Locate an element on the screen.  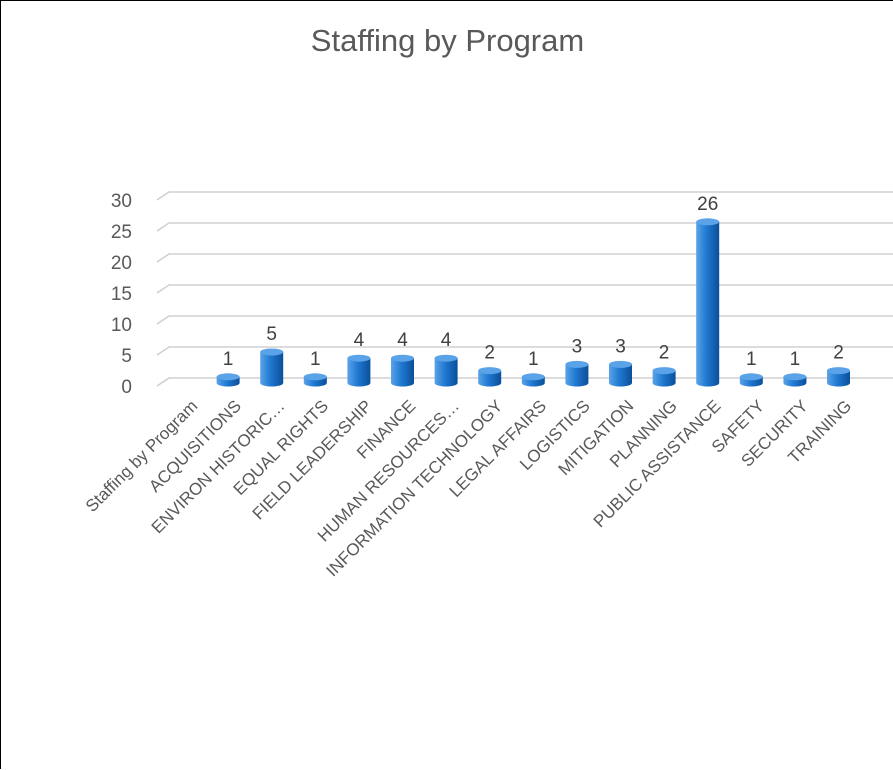
y-tick-label: 5 is located at coordinates (126, 356).